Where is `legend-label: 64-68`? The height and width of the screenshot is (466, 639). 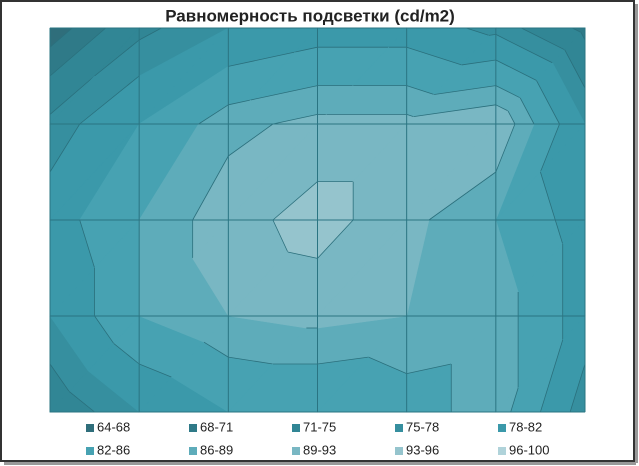 legend-label: 64-68 is located at coordinates (113, 426).